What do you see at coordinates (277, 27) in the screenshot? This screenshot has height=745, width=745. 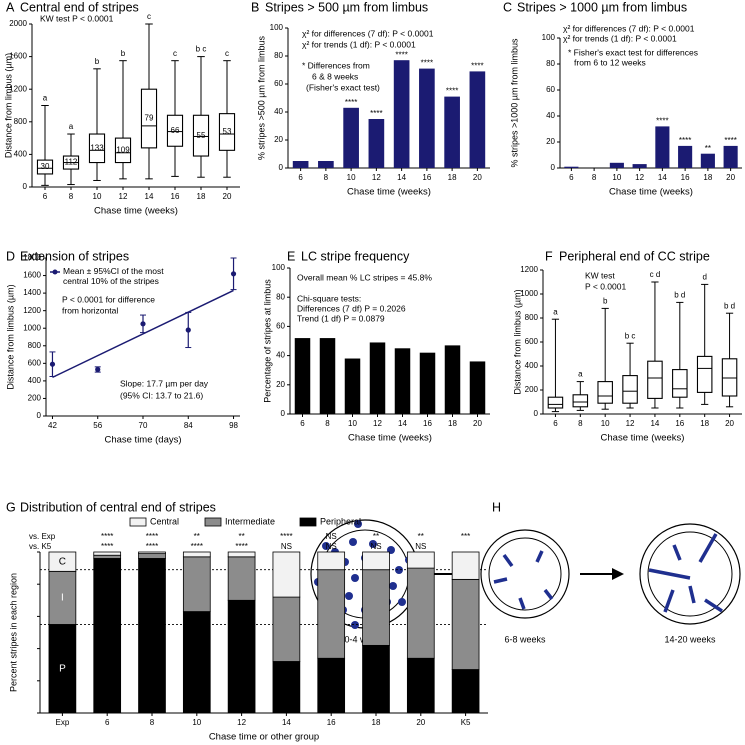 I see `y-tick-label: 100` at bounding box center [277, 27].